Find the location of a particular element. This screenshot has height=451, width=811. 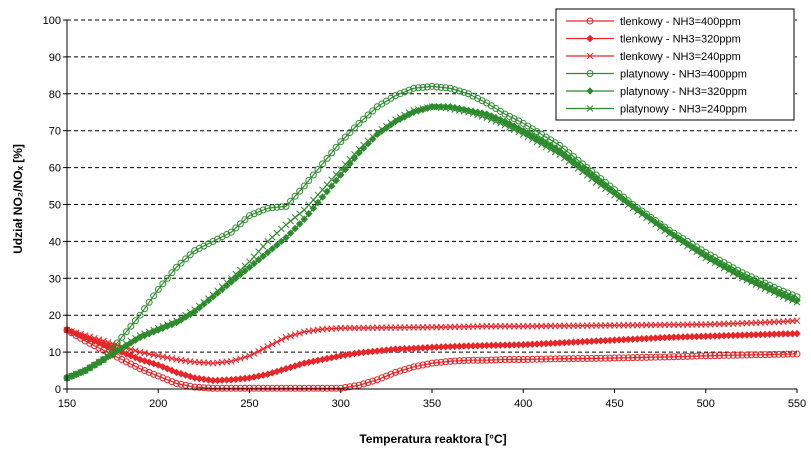

x-tick-label: 150 is located at coordinates (67, 404).